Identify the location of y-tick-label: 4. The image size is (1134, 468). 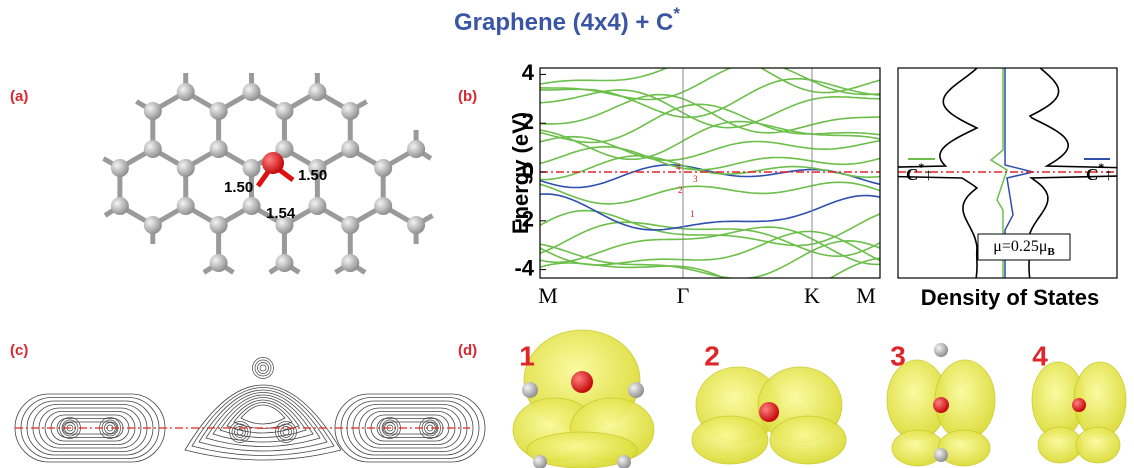
(528, 72).